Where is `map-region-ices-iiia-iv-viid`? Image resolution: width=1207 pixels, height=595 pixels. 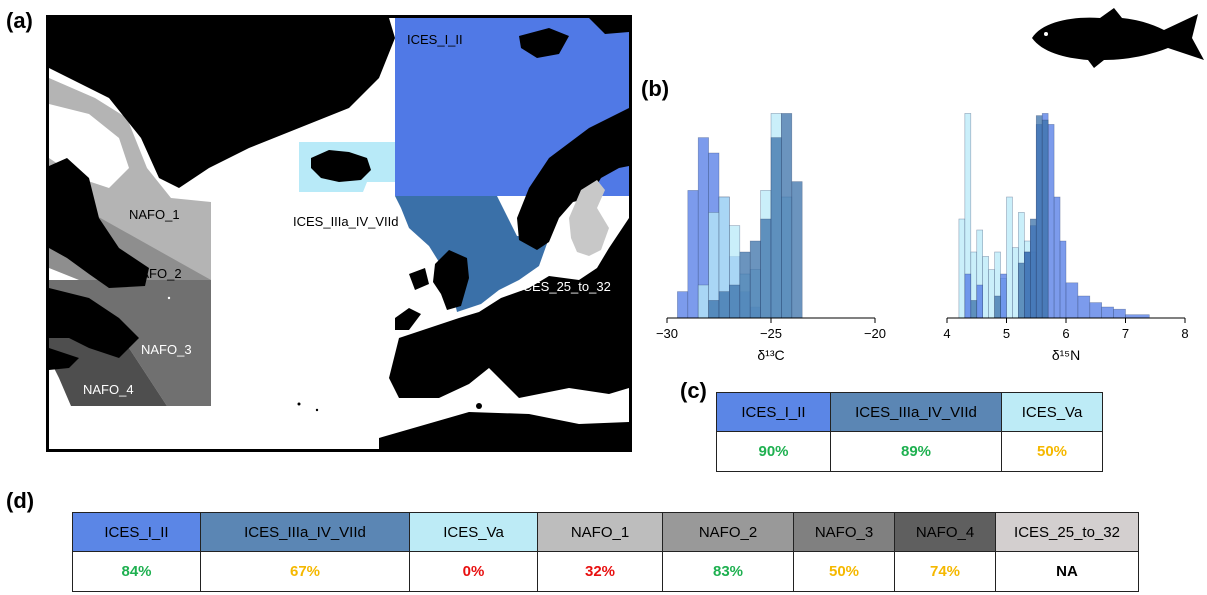 map-region-ices-iiia-iv-viid is located at coordinates (472, 254).